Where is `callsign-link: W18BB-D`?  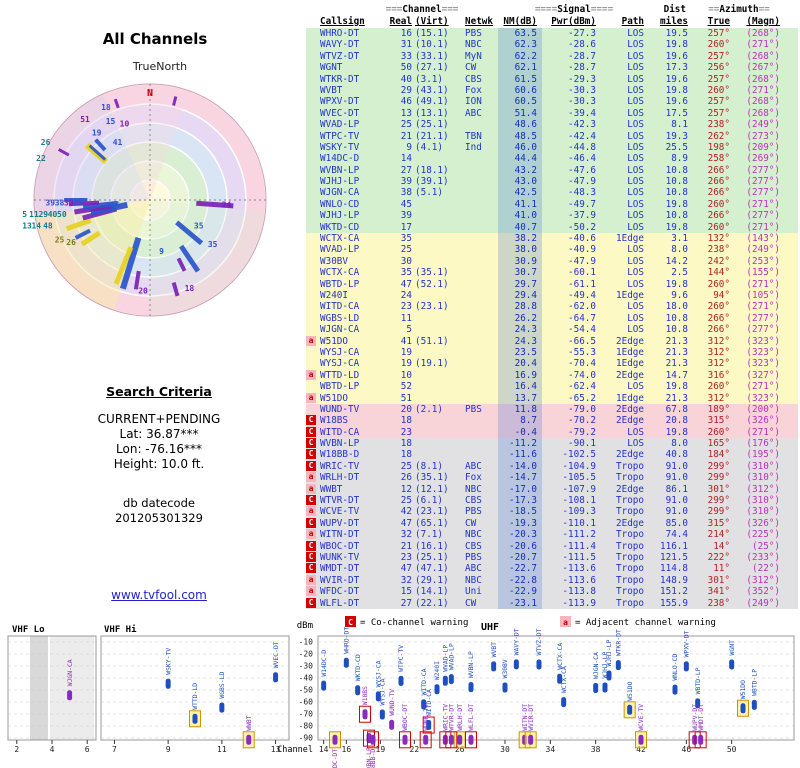
callsign-link: W18BB-D is located at coordinates (340, 455).